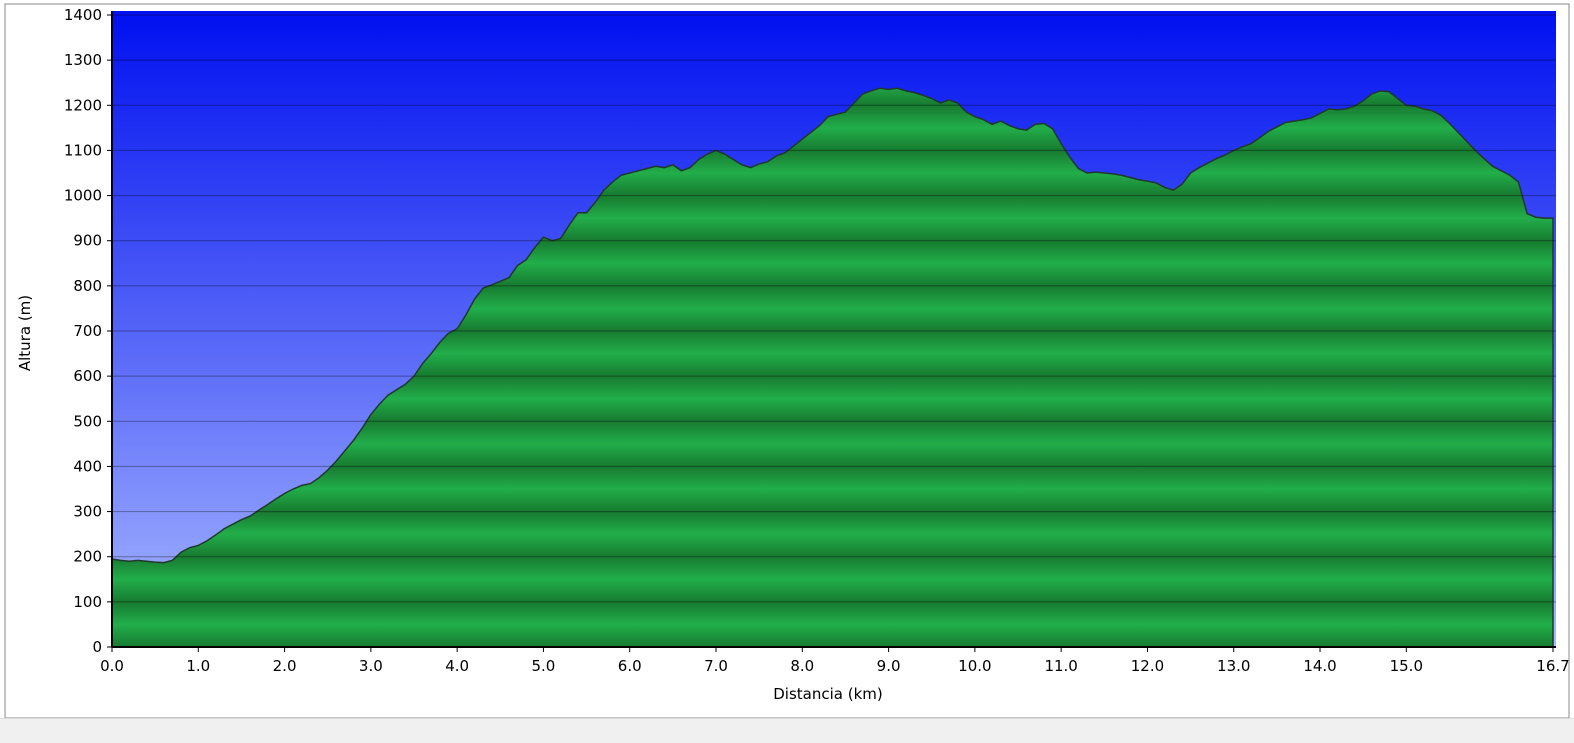  Describe the element at coordinates (1319, 666) in the screenshot. I see `x-tick-label: 14.0` at that location.